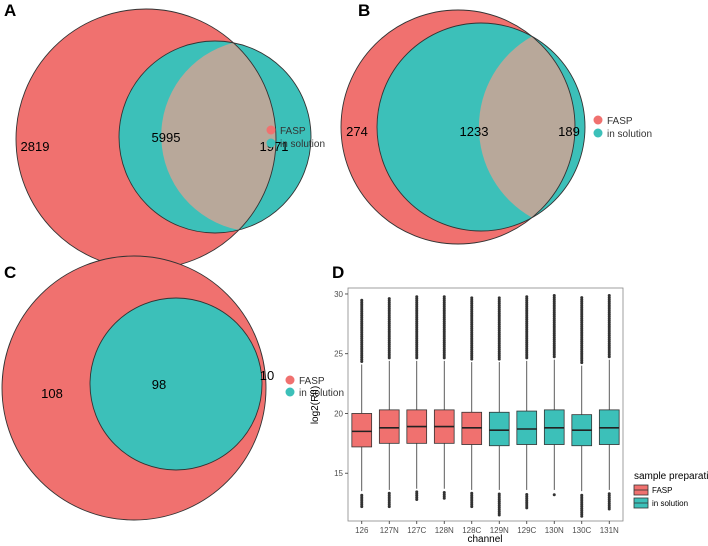 The width and height of the screenshot is (708, 546). I want to click on venn-c-only-solution: 10, so click(267, 375).